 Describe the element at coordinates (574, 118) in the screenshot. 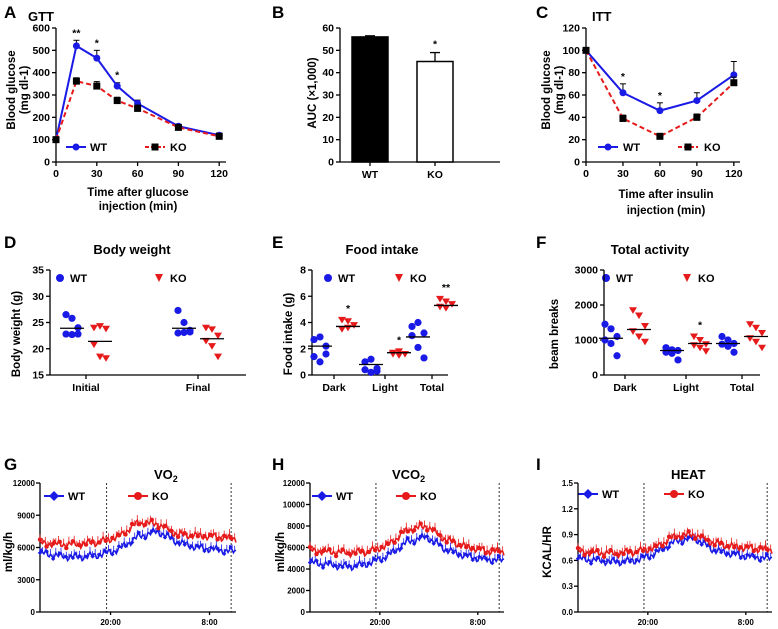

I see `y-tick-label-C: 40` at that location.